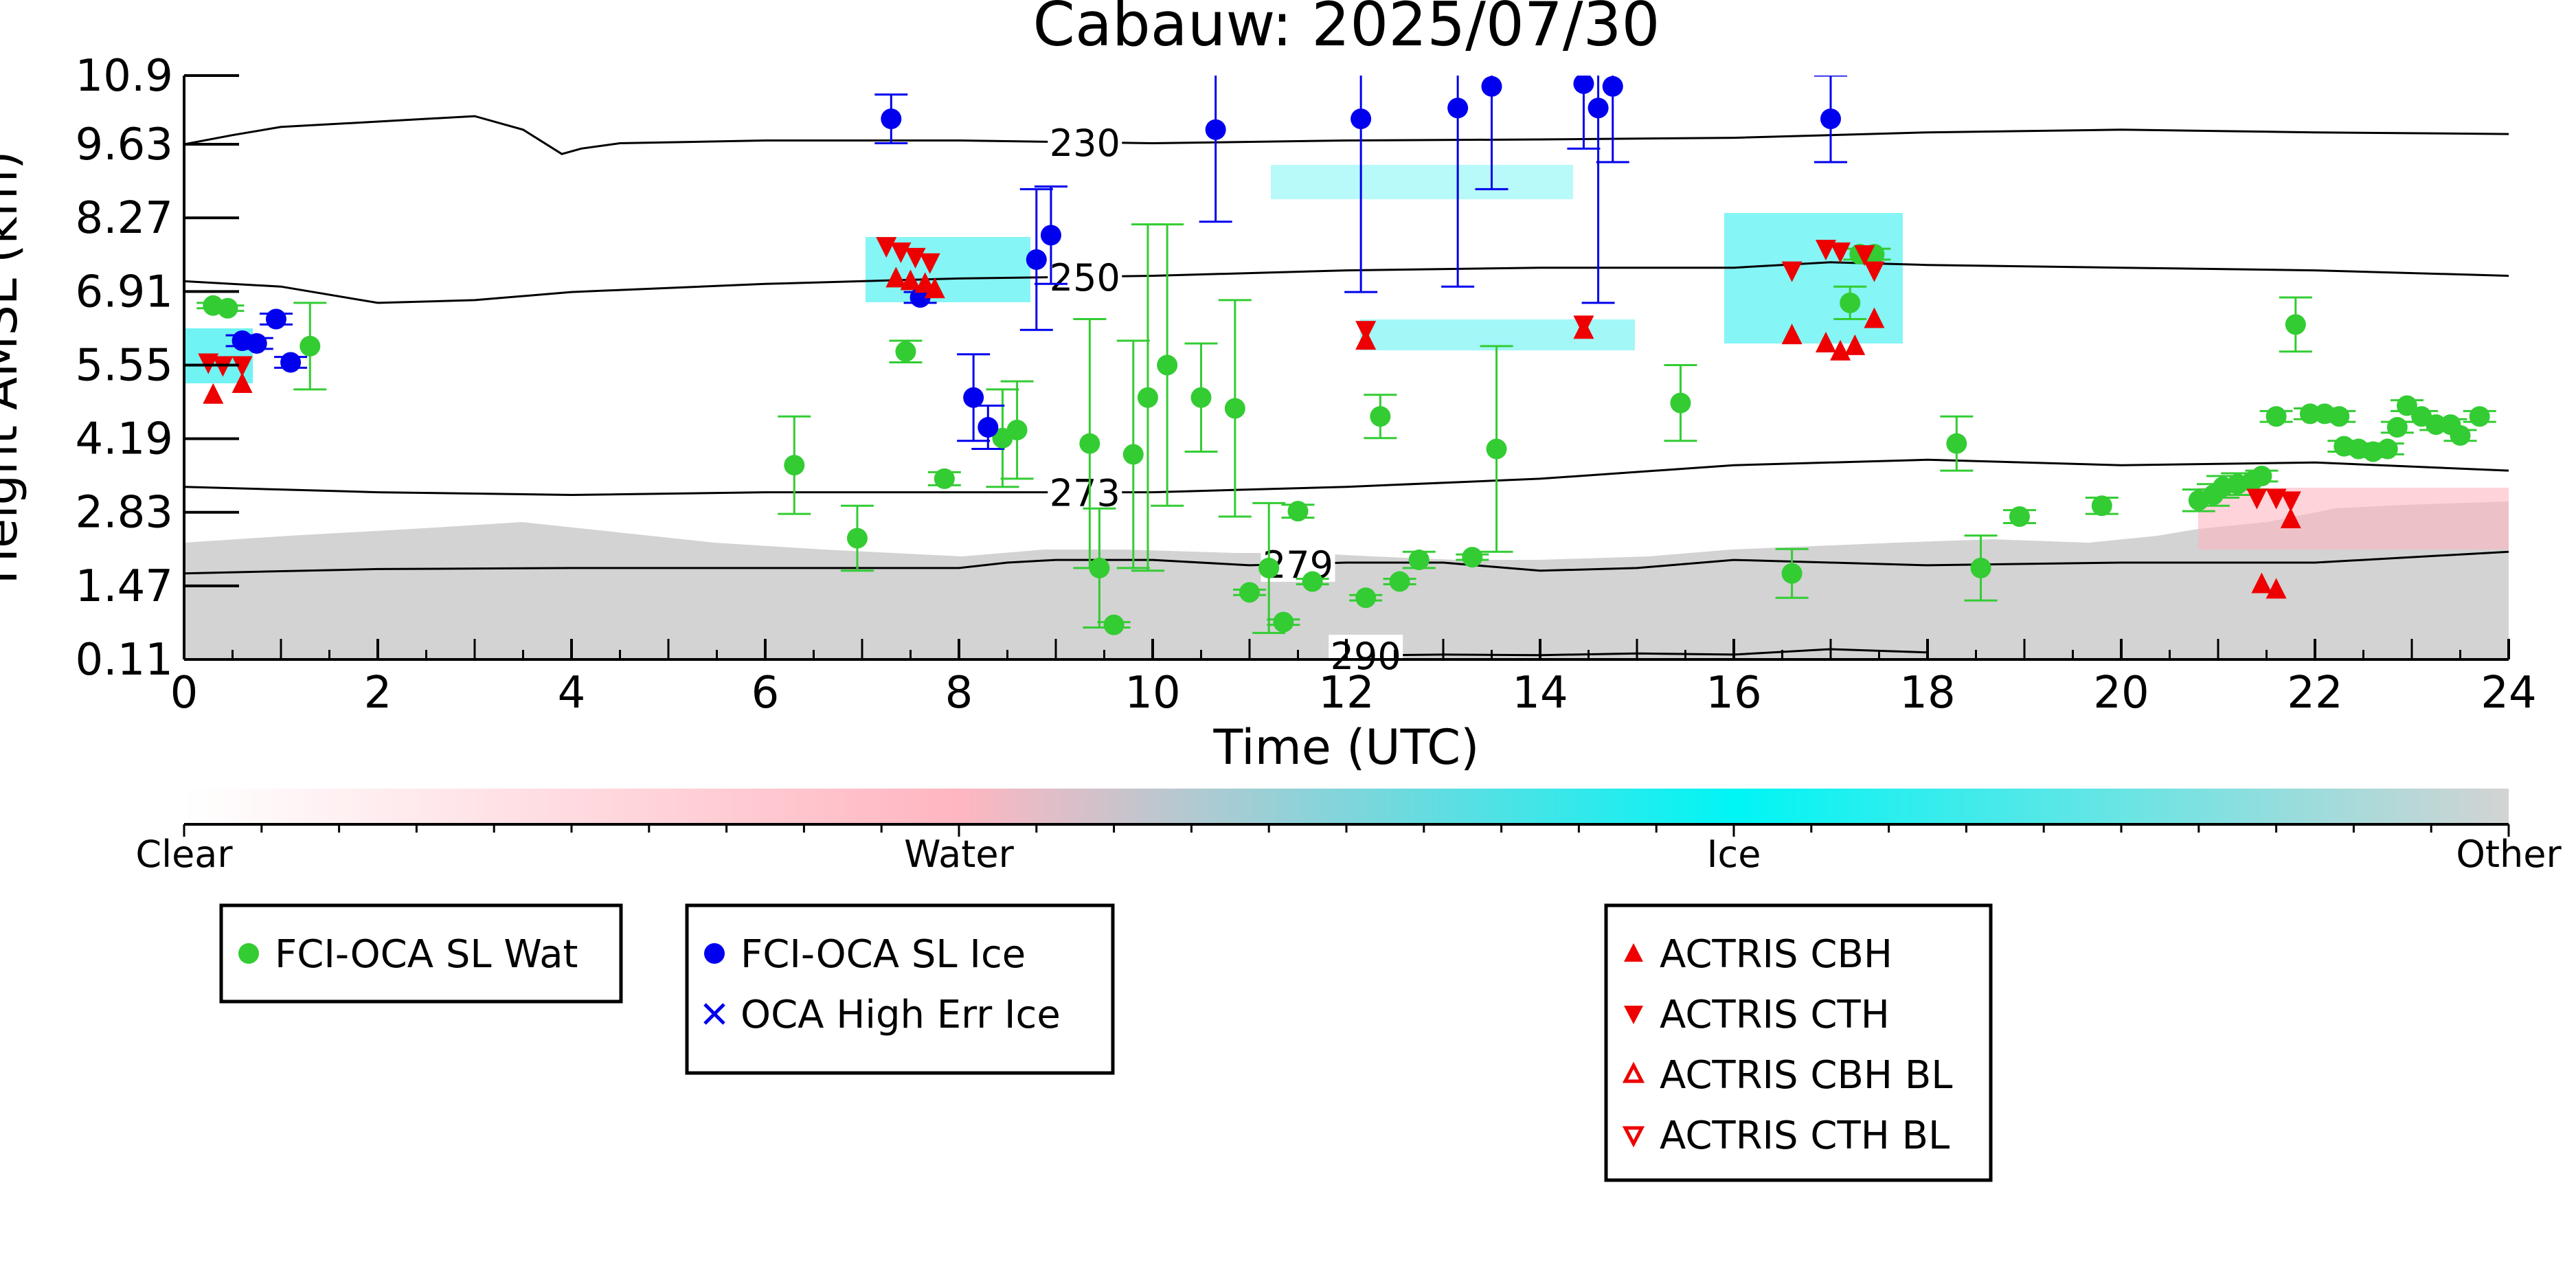  Describe the element at coordinates (1775, 1015) in the screenshot. I see `legend-label: ACTRIS CTH` at that location.